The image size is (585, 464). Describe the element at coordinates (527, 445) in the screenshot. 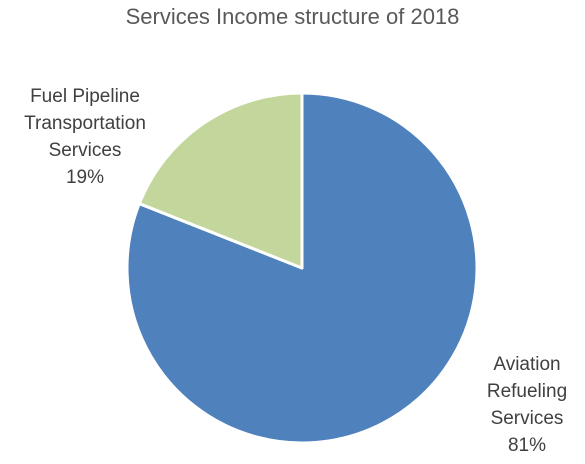

I see `slice-percent-label: 81%` at that location.